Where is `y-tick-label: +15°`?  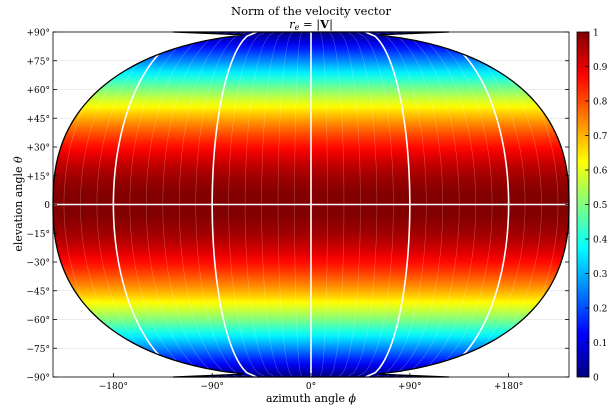 y-tick-label: +15° is located at coordinates (39, 177).